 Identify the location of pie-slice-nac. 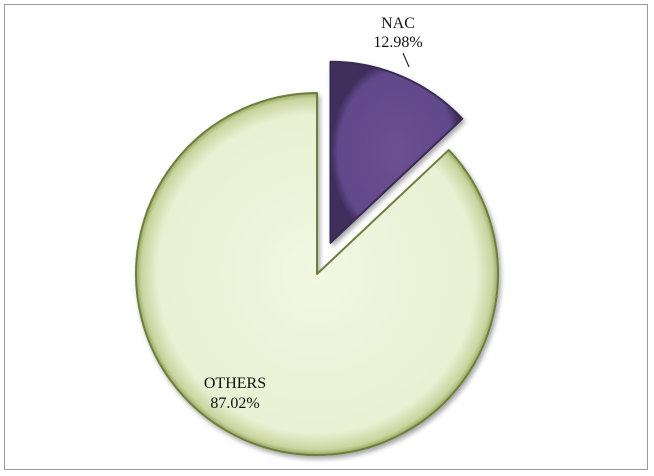
(396, 152).